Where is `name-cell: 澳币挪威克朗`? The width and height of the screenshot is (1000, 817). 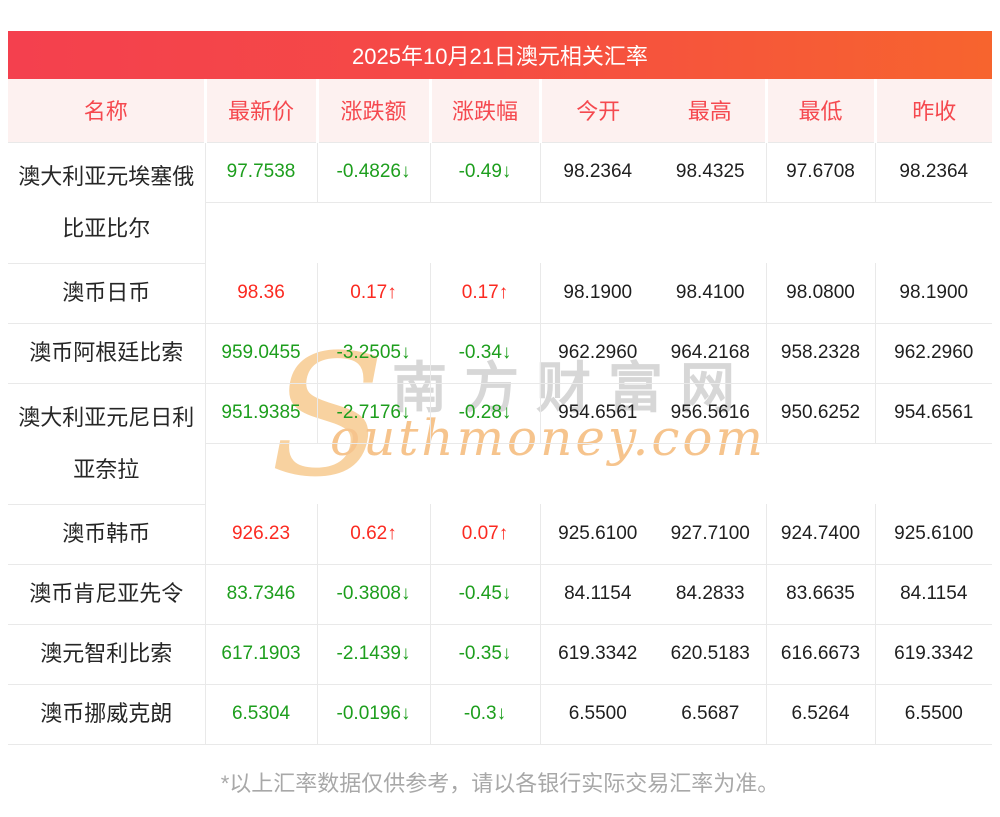 name-cell: 澳币挪威克朗 is located at coordinates (106, 714).